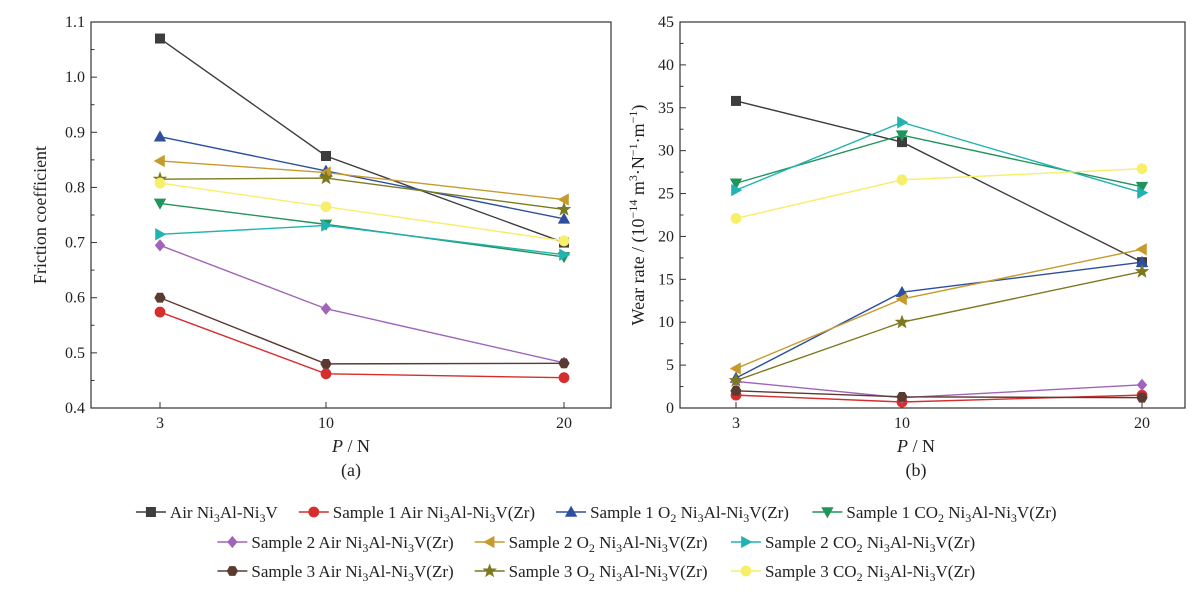 This screenshot has width=1200, height=592. What do you see at coordinates (224, 514) in the screenshot?
I see `legend-label: Air Ni3Al-Ni3V` at bounding box center [224, 514].